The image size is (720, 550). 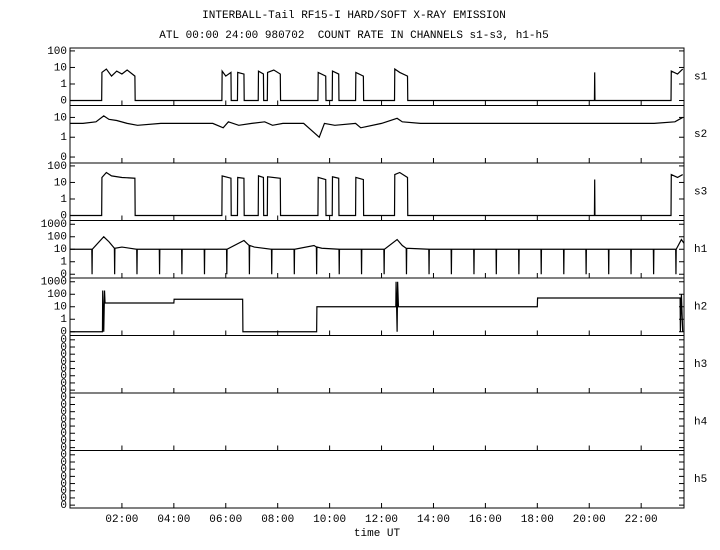 I want to click on x-axis-label: time UT, so click(x=377, y=534).